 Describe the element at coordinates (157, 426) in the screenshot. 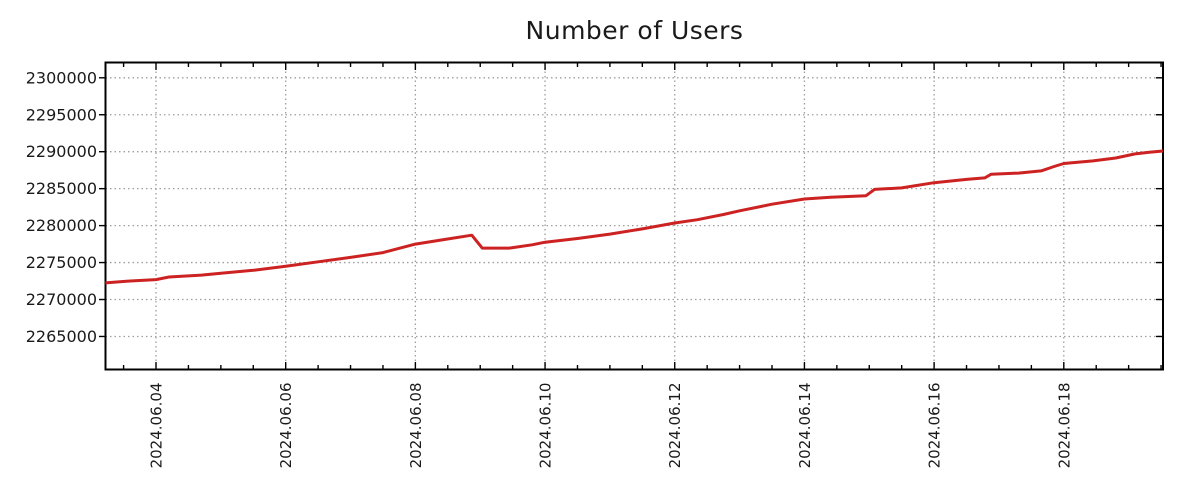

I see `x-tick-label: 2024.06.04` at that location.